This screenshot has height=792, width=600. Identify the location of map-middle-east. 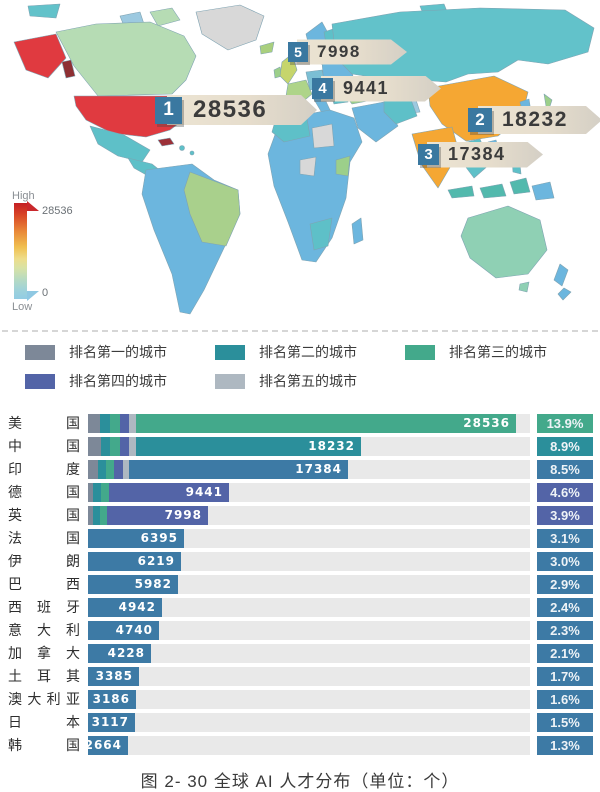
(380, 116).